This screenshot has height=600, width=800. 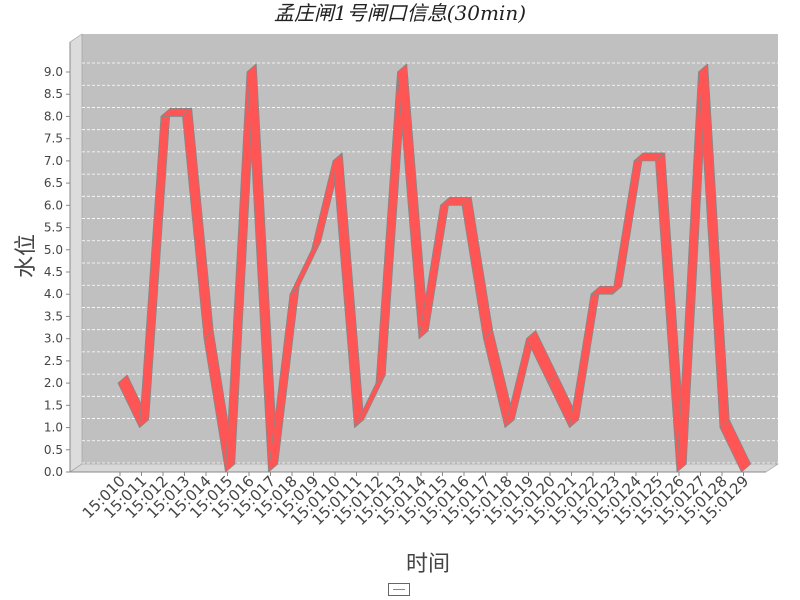 What do you see at coordinates (53, 383) in the screenshot?
I see `y-tick-label: 2.0` at bounding box center [53, 383].